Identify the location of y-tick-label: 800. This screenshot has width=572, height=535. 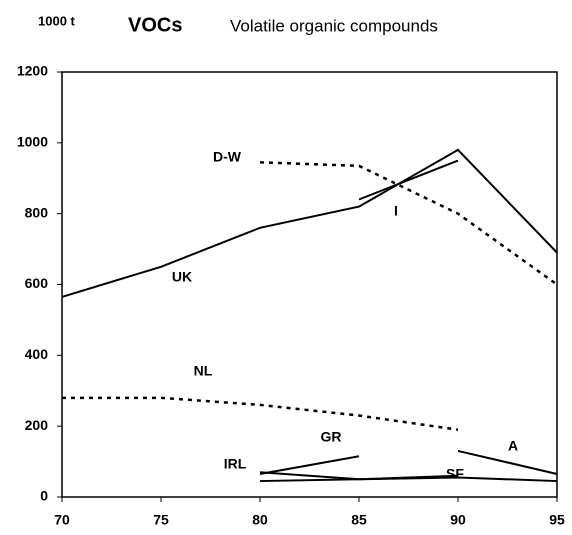
(37, 212).